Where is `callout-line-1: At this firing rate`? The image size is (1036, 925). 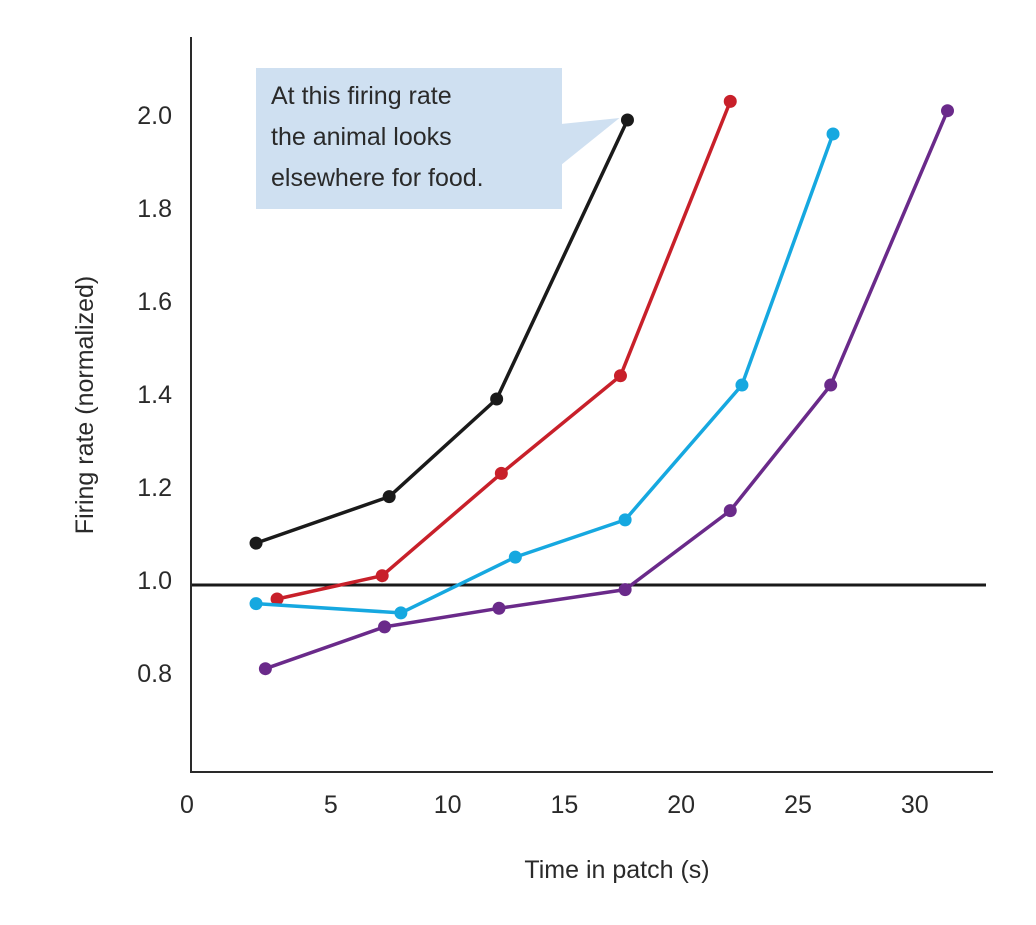
callout-line-1: At this firing rate is located at coordinates (361, 96).